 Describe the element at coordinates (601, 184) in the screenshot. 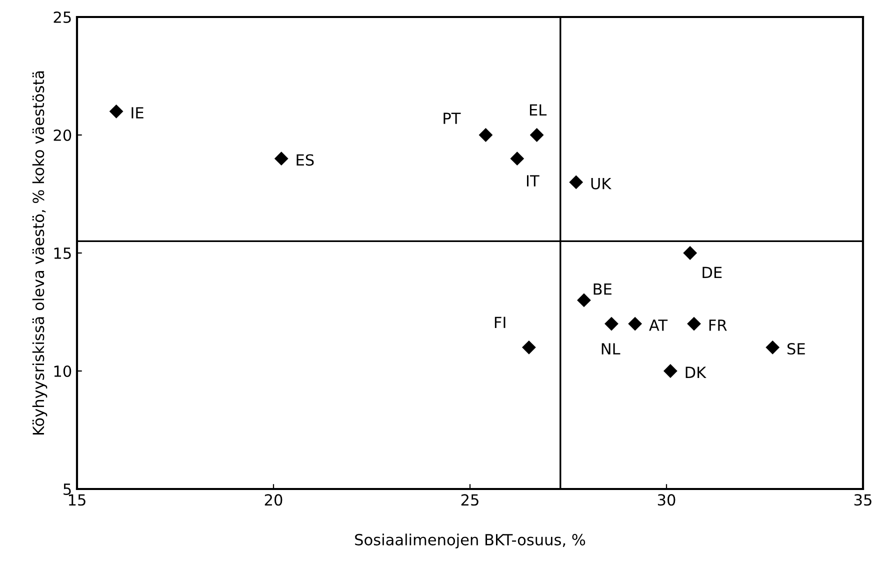

I see `annotation: UK` at that location.